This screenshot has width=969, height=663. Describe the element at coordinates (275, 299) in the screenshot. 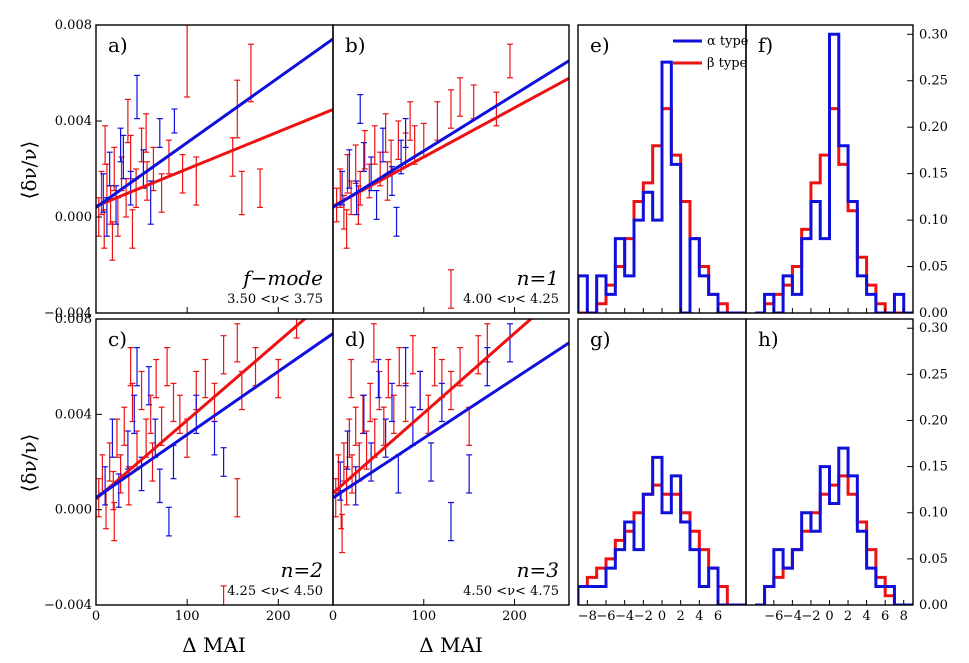

I see `range-label: 3.50 <ν< 3.75` at that location.